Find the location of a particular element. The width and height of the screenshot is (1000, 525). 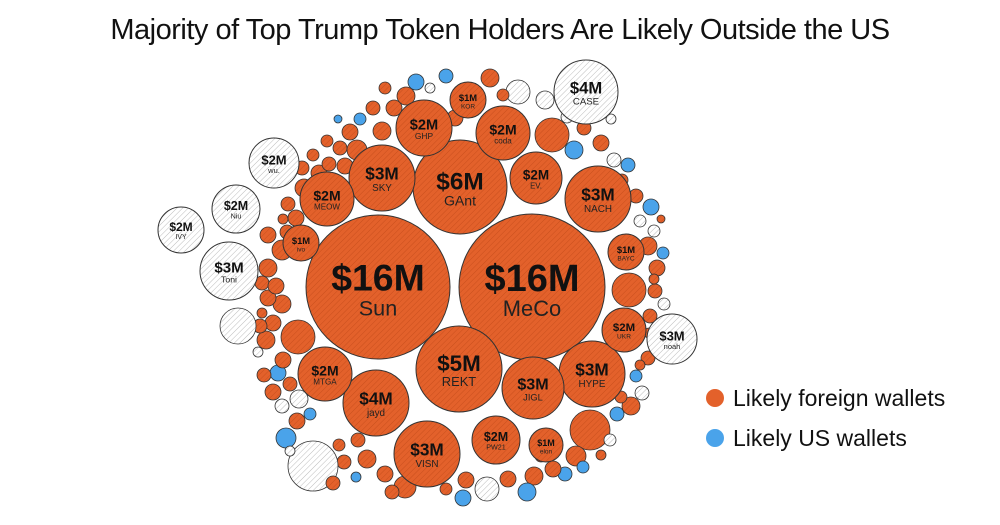

bubble-holder-label: REKT is located at coordinates (459, 381).